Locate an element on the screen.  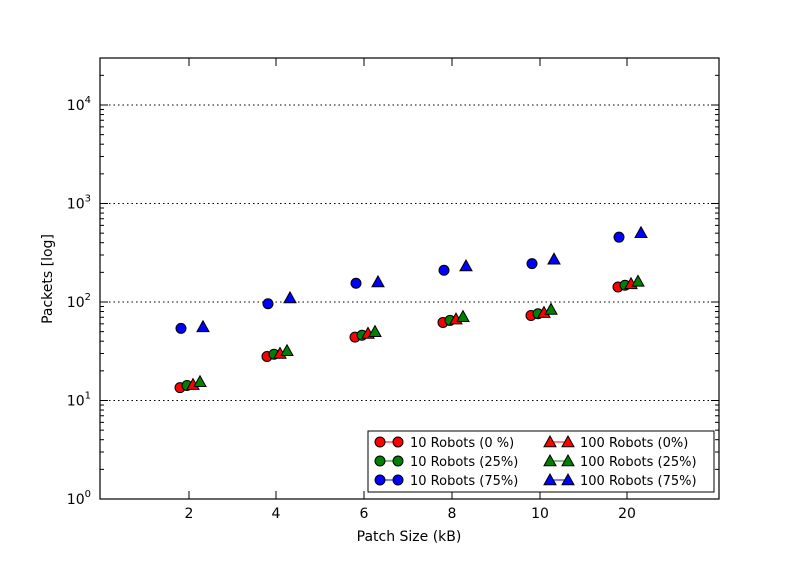
y-tick-labels: 10⁰ 10¹ 10² 10³ 10⁴ is located at coordinates (79, 301).